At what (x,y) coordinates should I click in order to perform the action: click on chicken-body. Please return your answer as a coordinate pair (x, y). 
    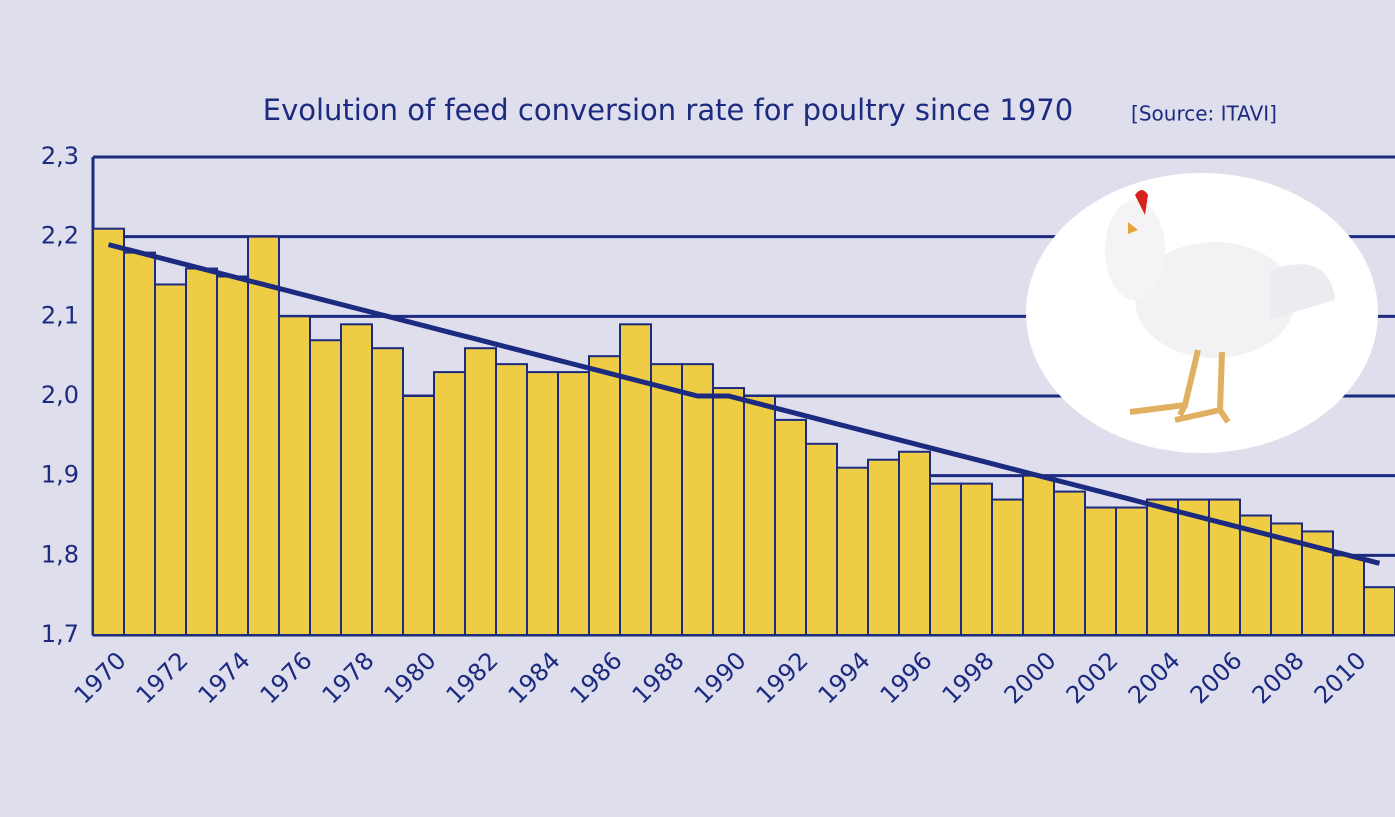
    Looking at the image, I should click on (1215, 300).